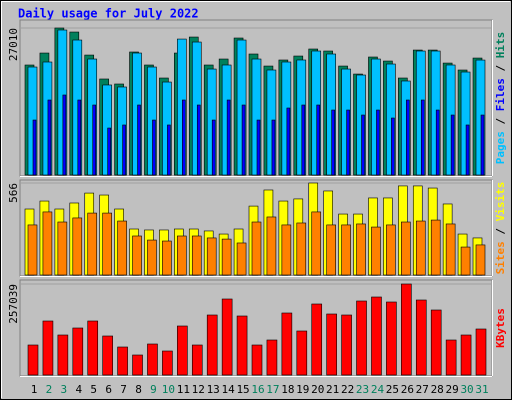 The width and height of the screenshot is (512, 400). What do you see at coordinates (78, 389) in the screenshot?
I see `x-tick-label: 4` at bounding box center [78, 389].